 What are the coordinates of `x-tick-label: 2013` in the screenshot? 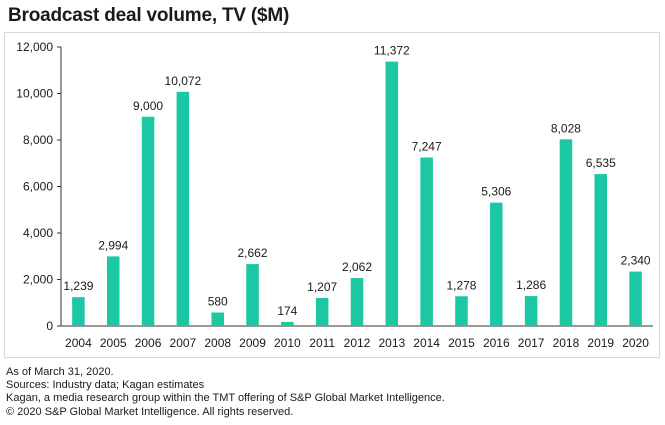 It's located at (391, 343).